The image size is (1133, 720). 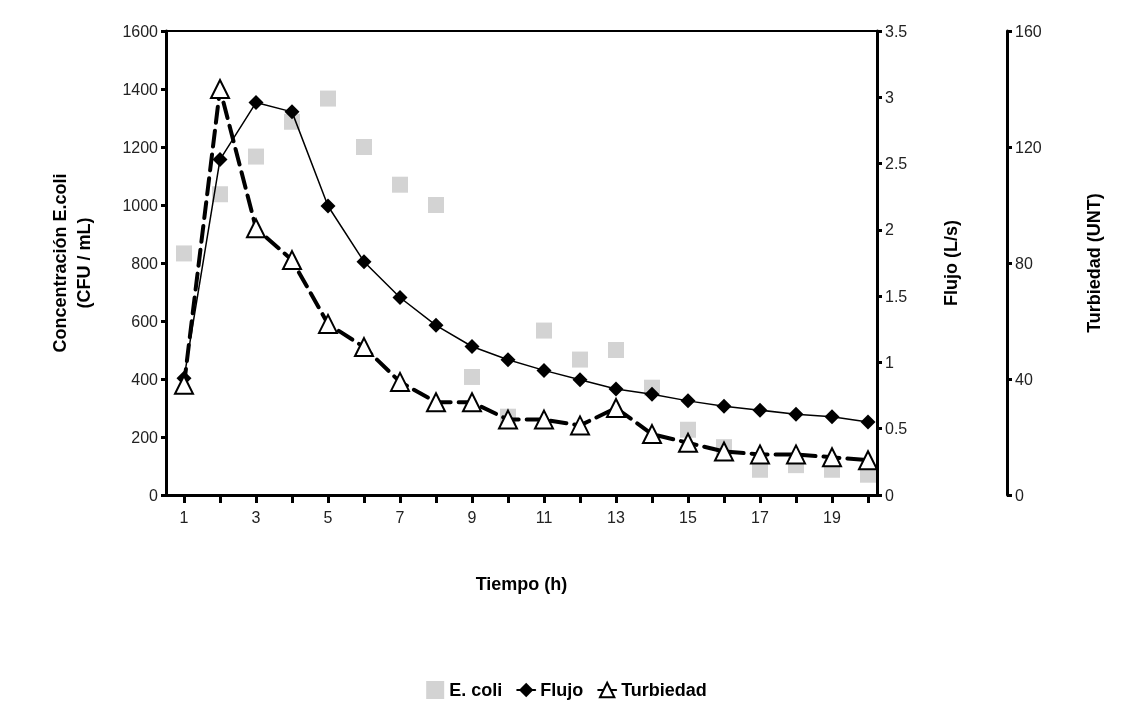 I want to click on y2-tick-label: 0.5, so click(x=896, y=429).